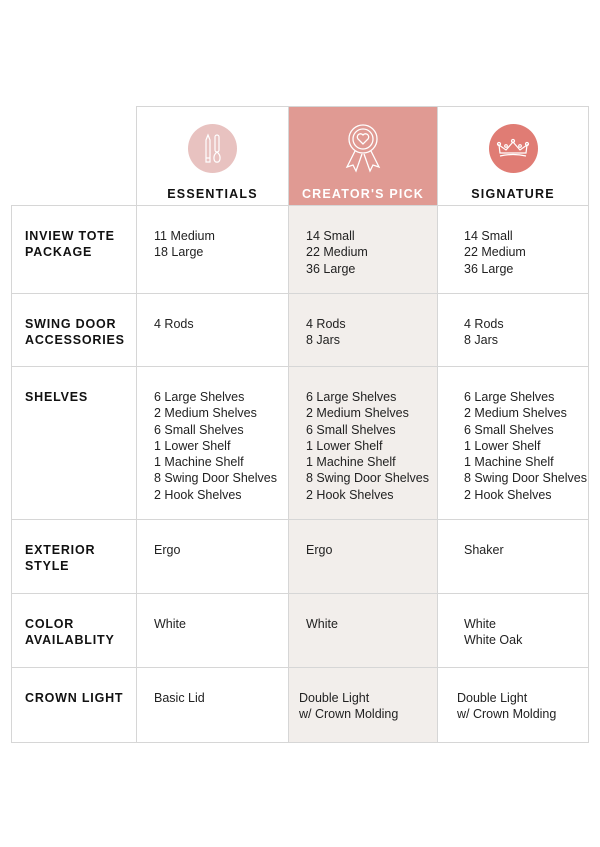 Image resolution: width=600 pixels, height=847 pixels. Describe the element at coordinates (513, 194) in the screenshot. I see `plan-name: SIGNATURE` at that location.